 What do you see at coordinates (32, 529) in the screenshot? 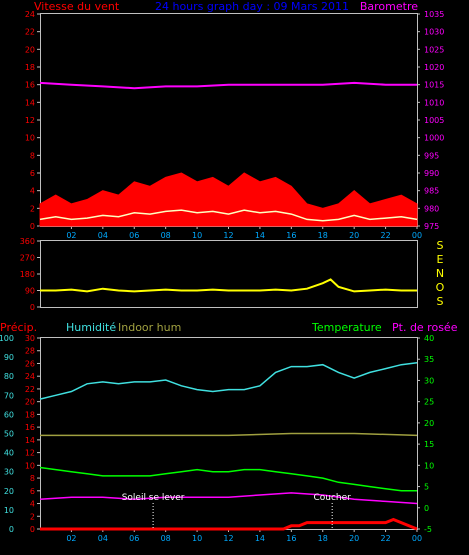
I see `precip-tick-label: 0` at bounding box center [32, 529].